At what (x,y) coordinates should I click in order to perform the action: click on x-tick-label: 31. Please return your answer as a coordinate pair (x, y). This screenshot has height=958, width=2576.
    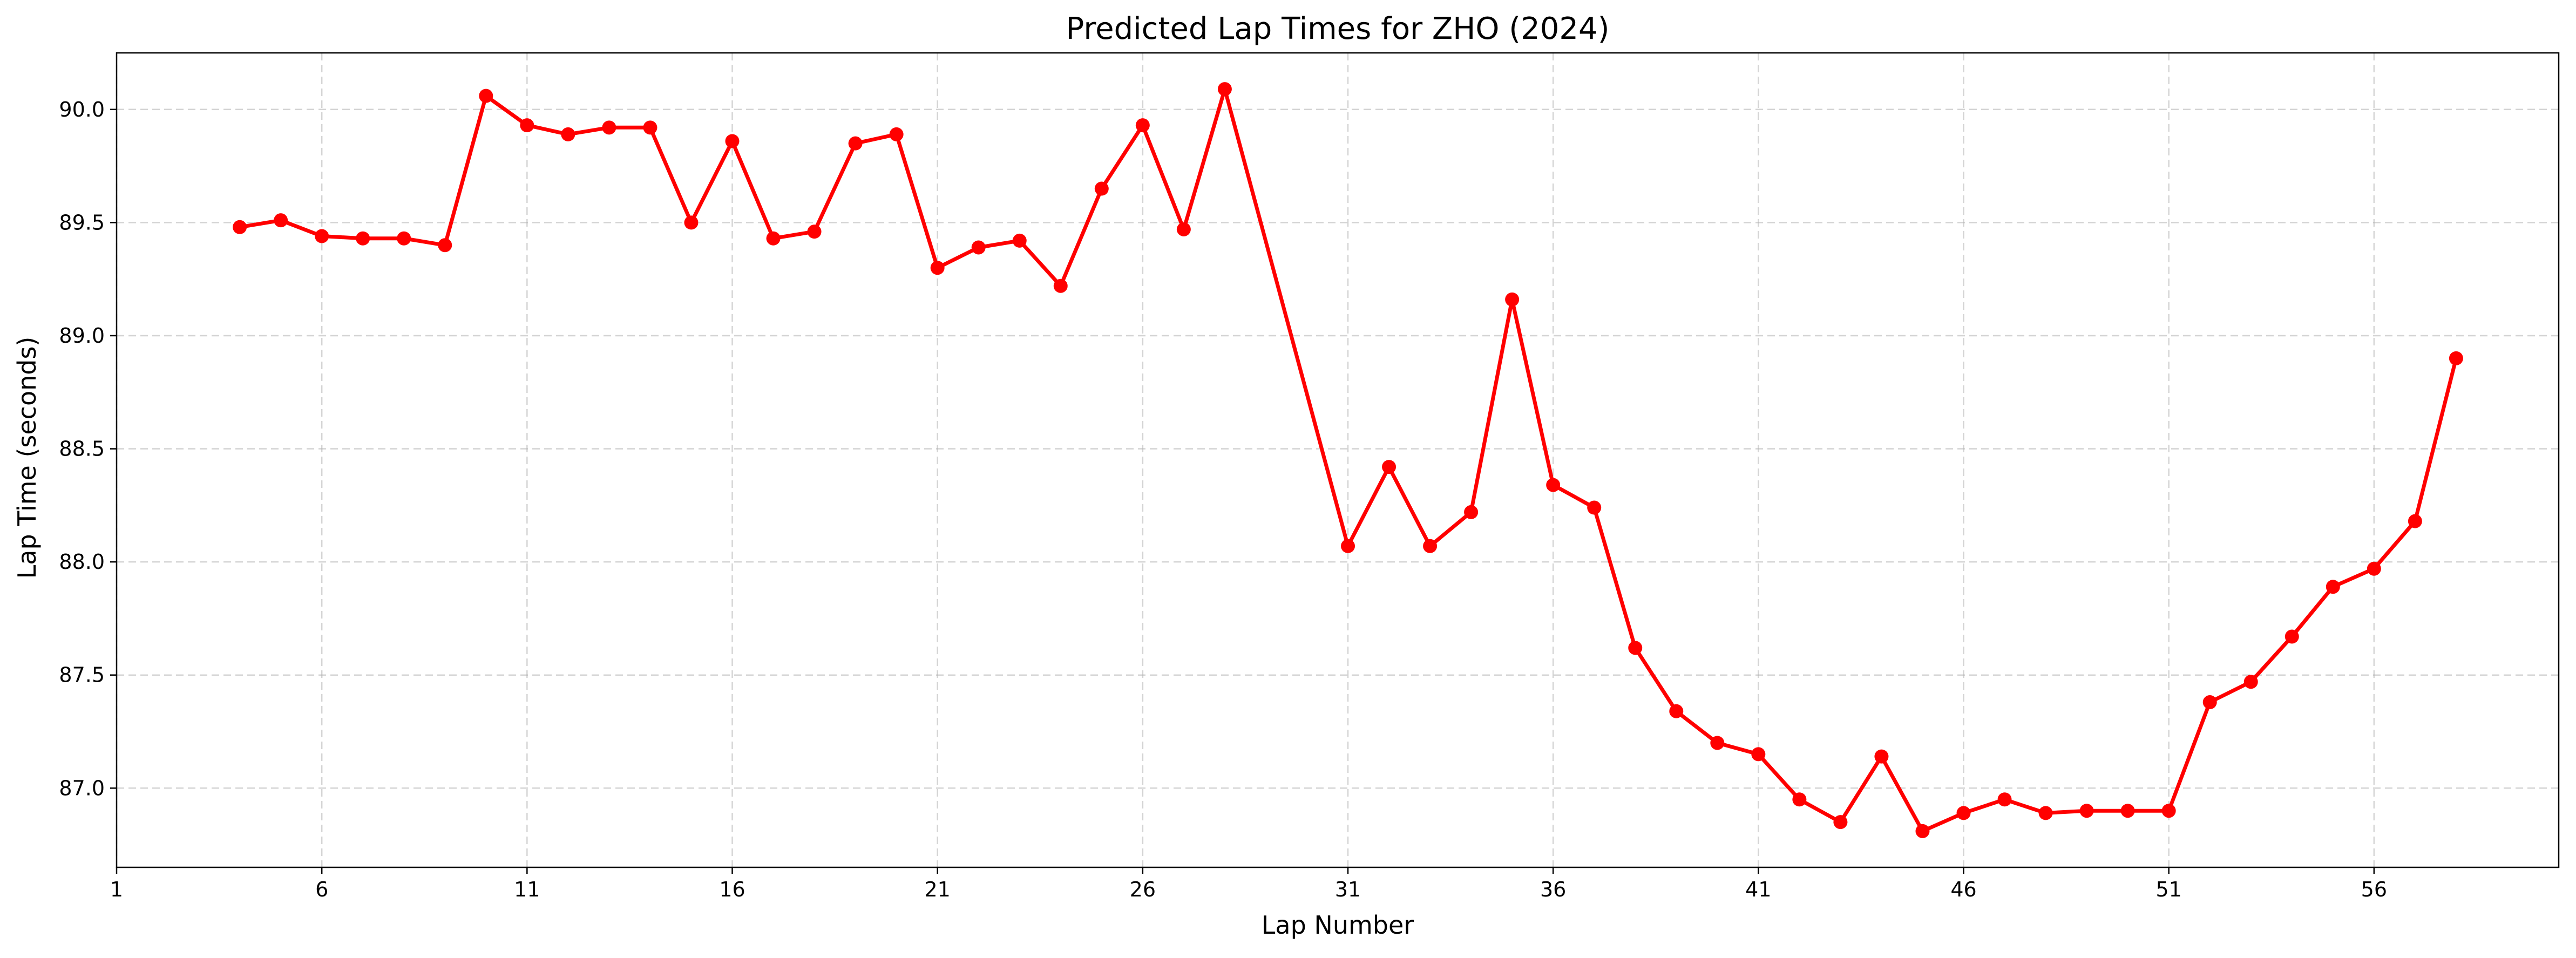
    Looking at the image, I should click on (1348, 889).